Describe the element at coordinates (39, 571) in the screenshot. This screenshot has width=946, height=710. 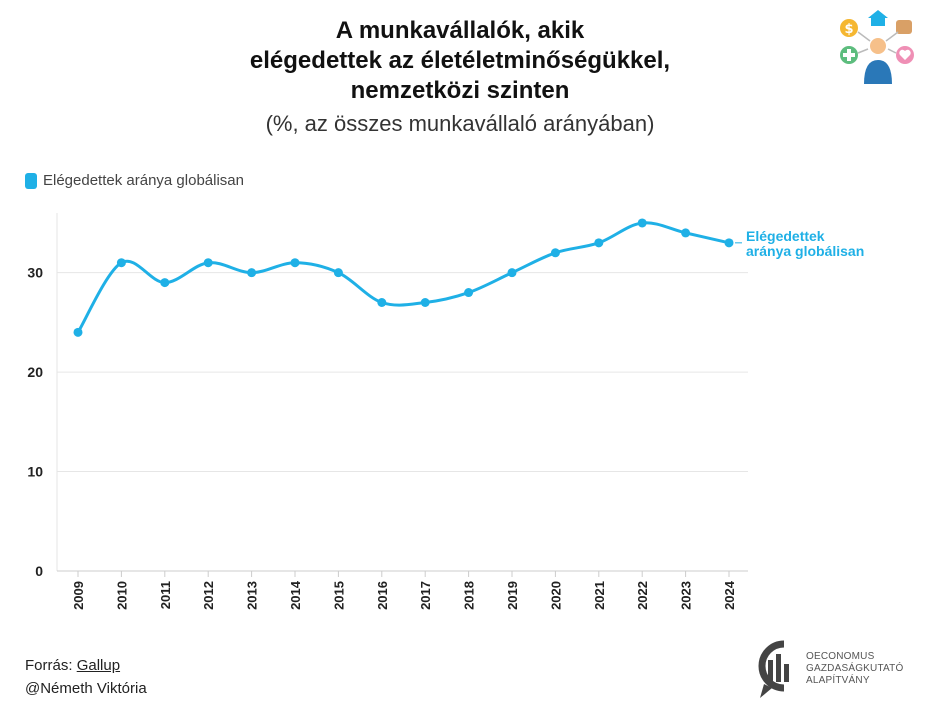
I see `y-tick-label: 0` at that location.